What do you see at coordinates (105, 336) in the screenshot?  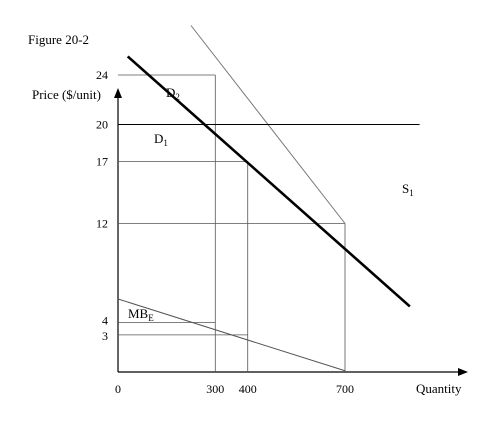 I see `y-tick-label: 3` at bounding box center [105, 336].